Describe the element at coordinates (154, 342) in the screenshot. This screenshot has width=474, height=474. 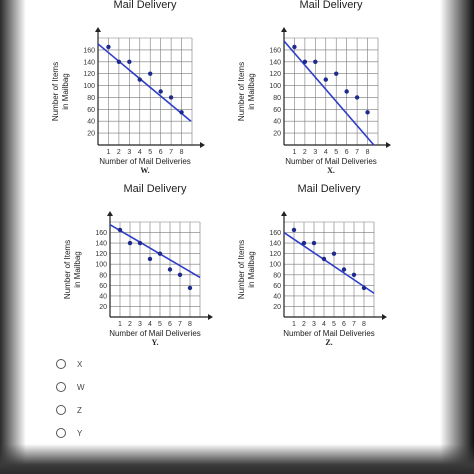
I see `chart-caption: Y.` at that location.